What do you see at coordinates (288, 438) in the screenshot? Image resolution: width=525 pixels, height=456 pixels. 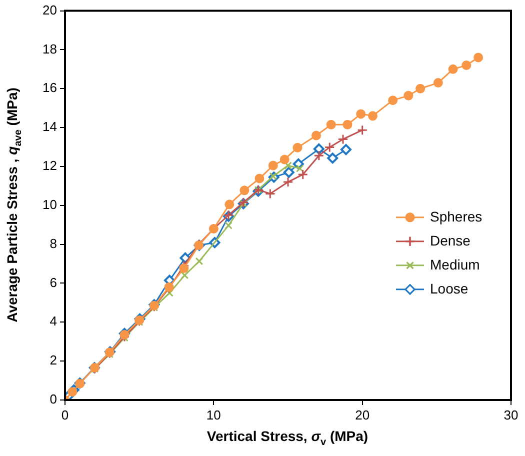 I see `x-axis-title: Vertical Stress, σ$_{v}$ (MPa)` at bounding box center [288, 438].